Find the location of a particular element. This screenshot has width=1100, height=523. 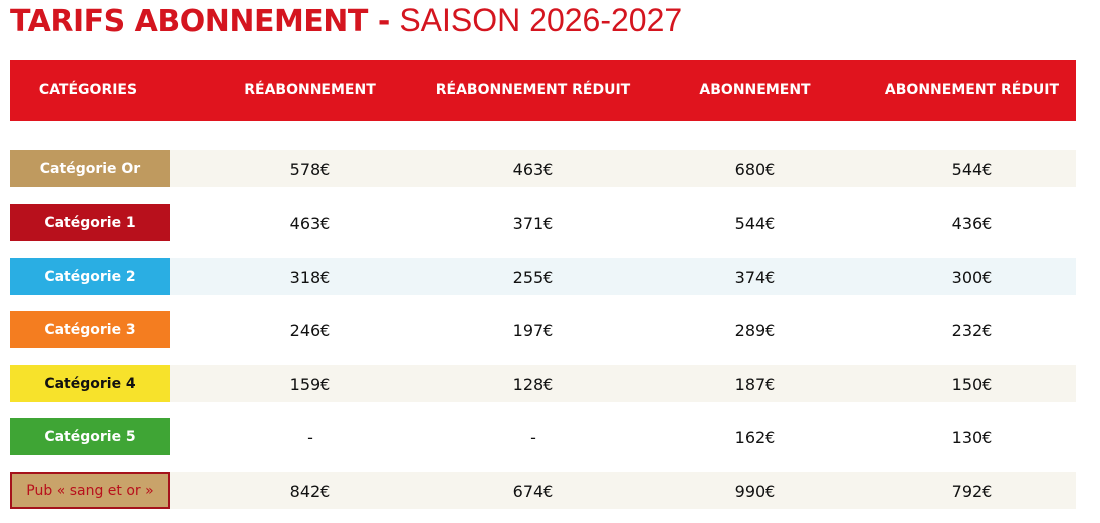

category-badge: Catégorie 3 is located at coordinates (90, 329).